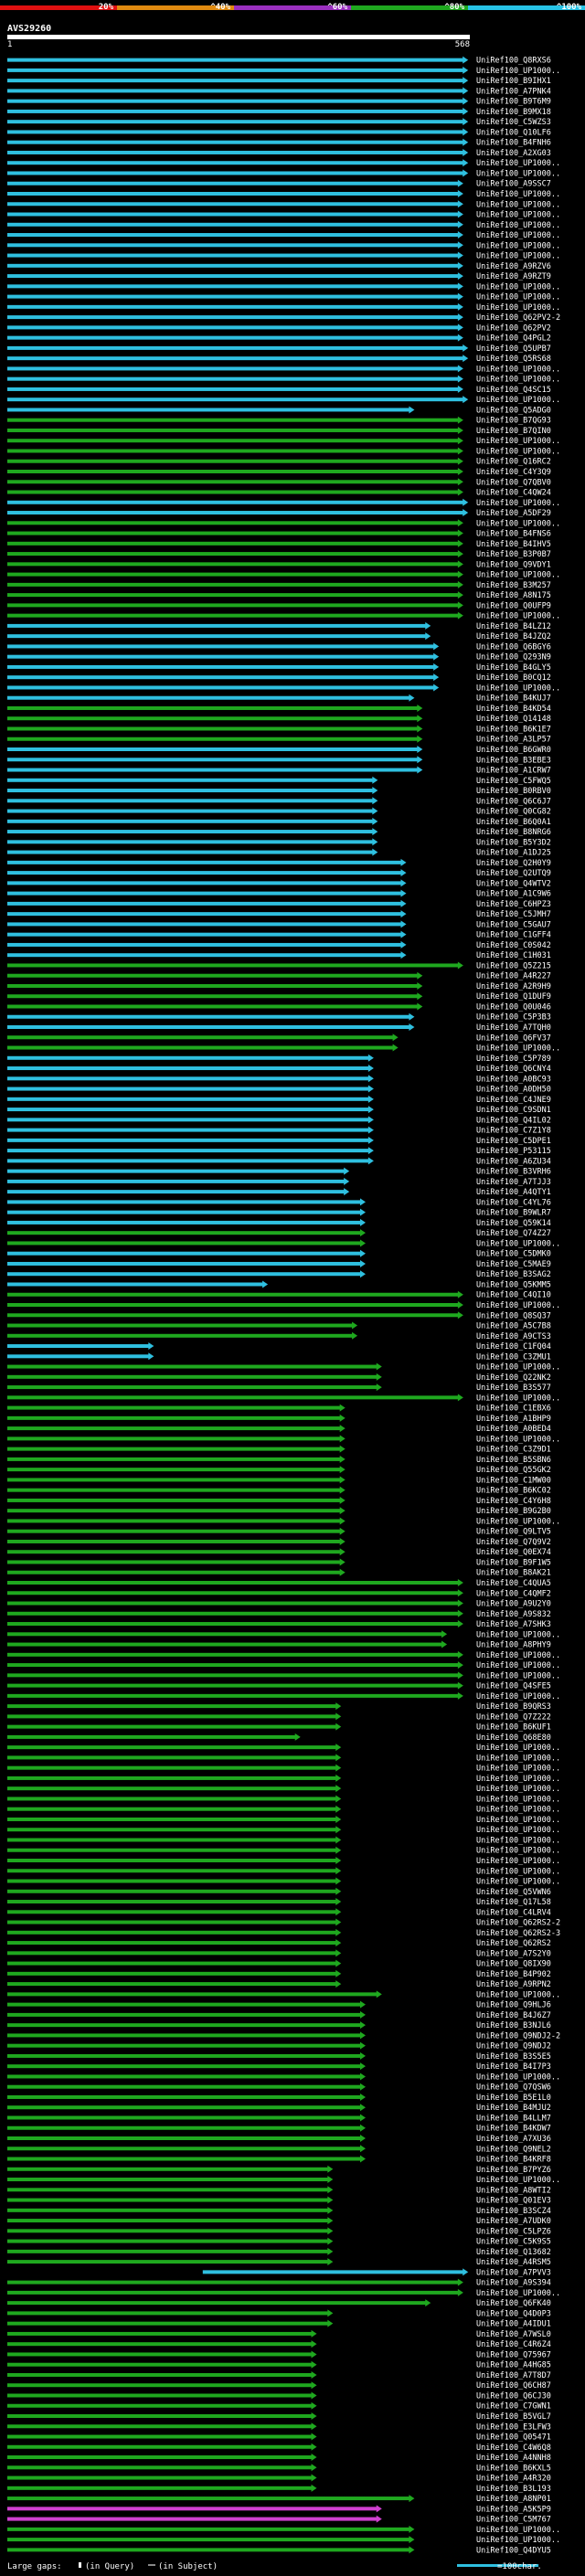 This screenshot has height=2576, width=585. Describe the element at coordinates (513, 1182) in the screenshot. I see `hit-label: UniRef100_A7TJJ3` at that location.